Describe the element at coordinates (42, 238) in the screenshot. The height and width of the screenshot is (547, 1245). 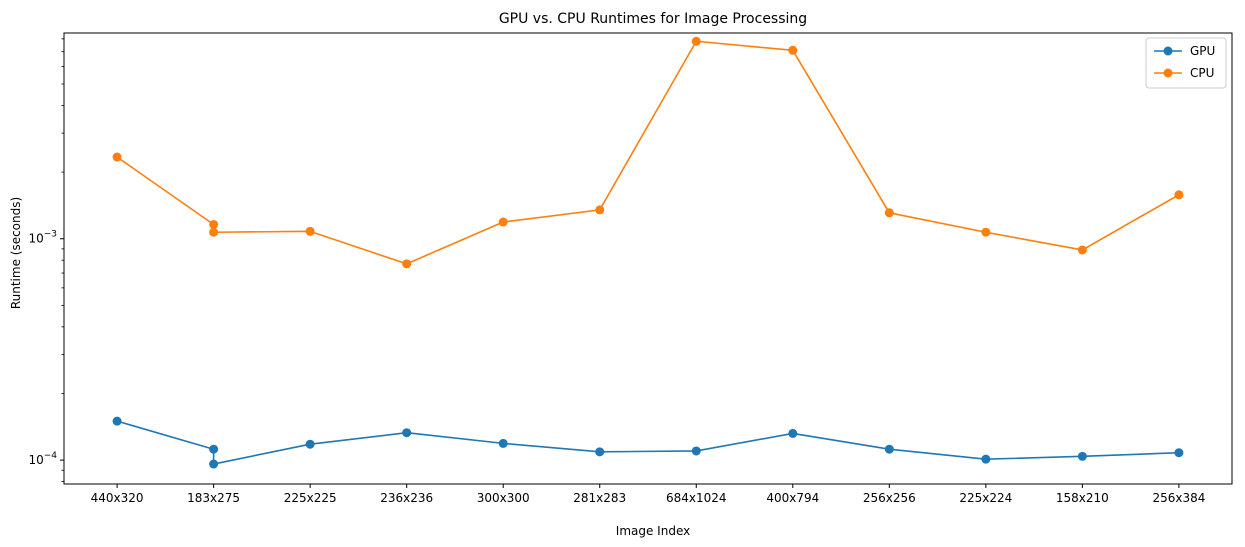
I see `y-tick-label: 10⁻³` at that location.